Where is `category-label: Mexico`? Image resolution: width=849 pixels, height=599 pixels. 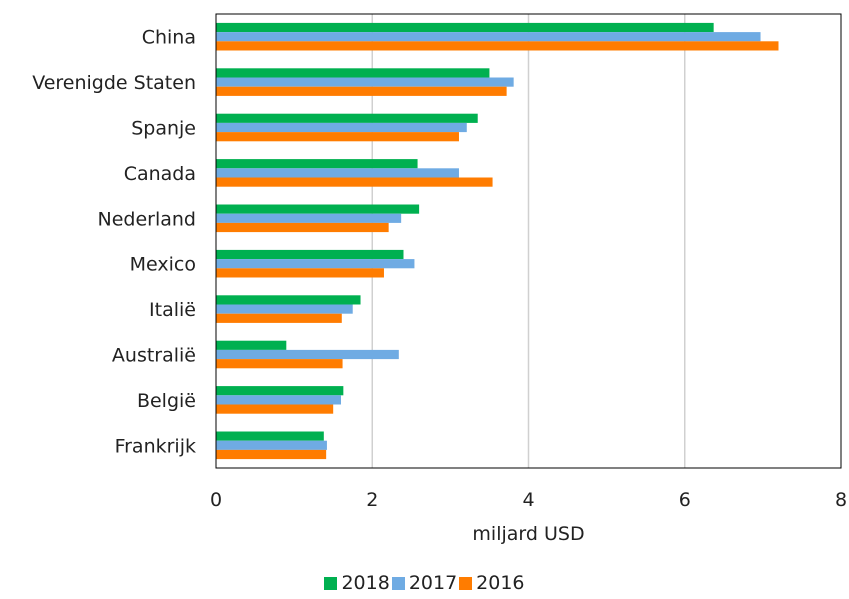
category-label: Mexico is located at coordinates (163, 265).